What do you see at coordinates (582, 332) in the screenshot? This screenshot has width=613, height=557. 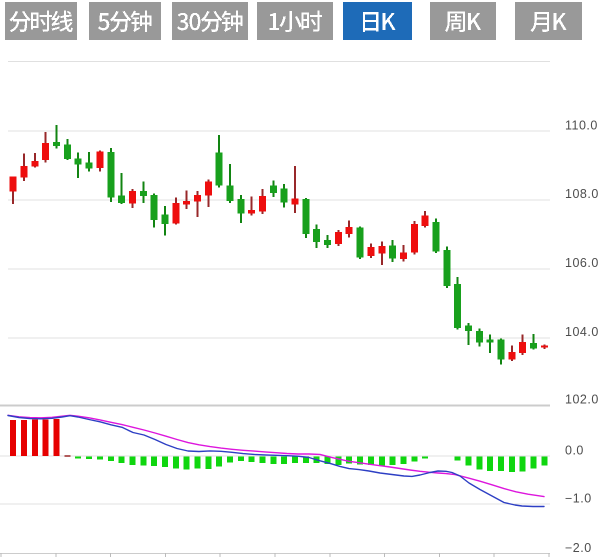 I see `svg-text: 104.0` at bounding box center [582, 332].